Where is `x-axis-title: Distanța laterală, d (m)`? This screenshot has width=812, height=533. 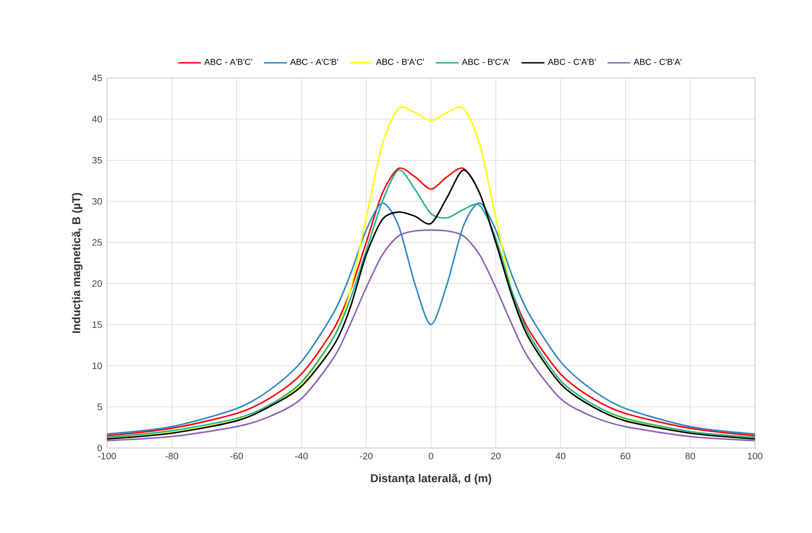 x-axis-title: Distanța laterală, d (m) is located at coordinates (431, 479).